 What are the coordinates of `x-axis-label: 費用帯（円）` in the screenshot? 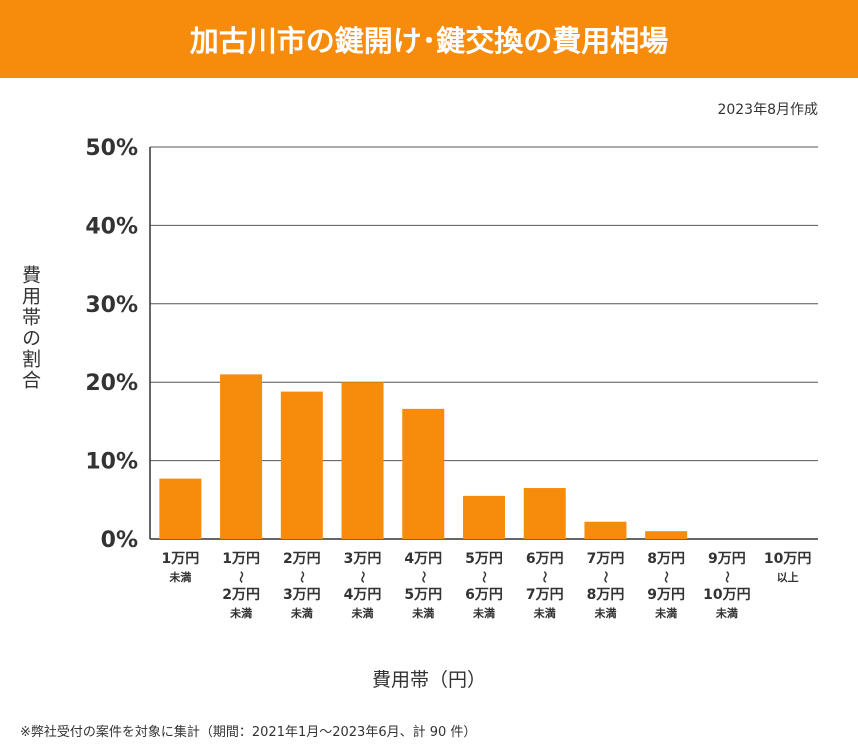 It's located at (428, 680).